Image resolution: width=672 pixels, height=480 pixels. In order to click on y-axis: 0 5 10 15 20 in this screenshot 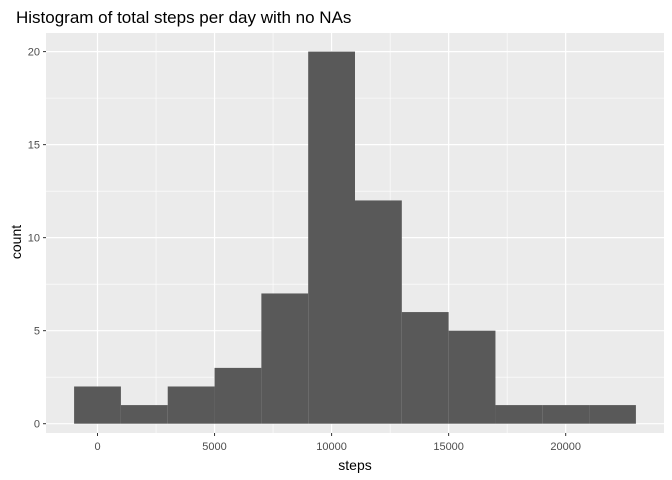, I will do `click(37, 239)`.